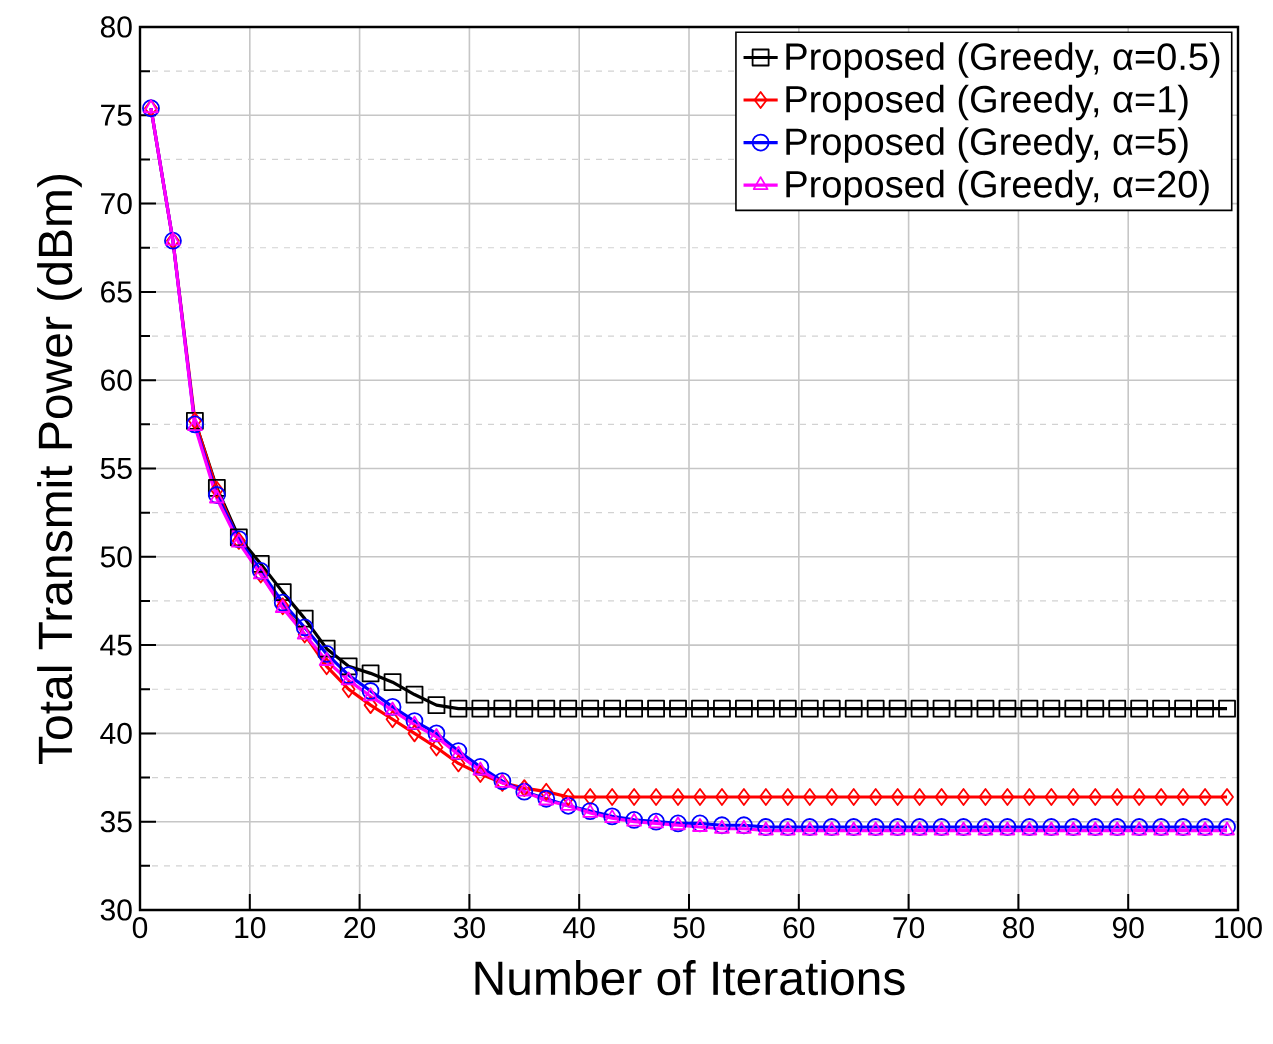 The height and width of the screenshot is (1044, 1273). What do you see at coordinates (799, 928) in the screenshot?
I see `x-tick-label: 60` at bounding box center [799, 928].